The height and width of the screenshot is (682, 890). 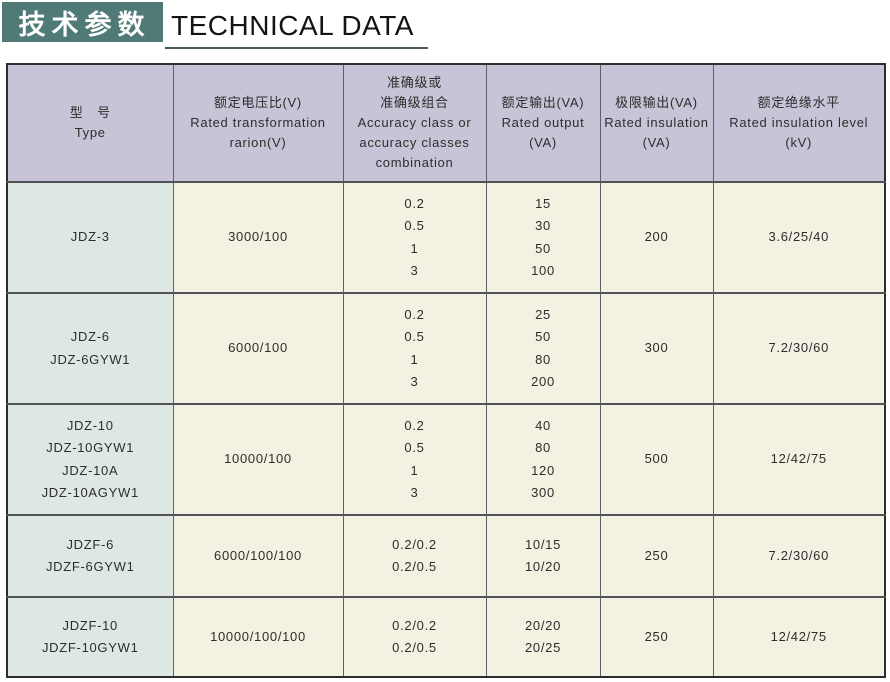 I want to click on cell-type: JDZF-10 JDZF-10GYW1, so click(x=90, y=637).